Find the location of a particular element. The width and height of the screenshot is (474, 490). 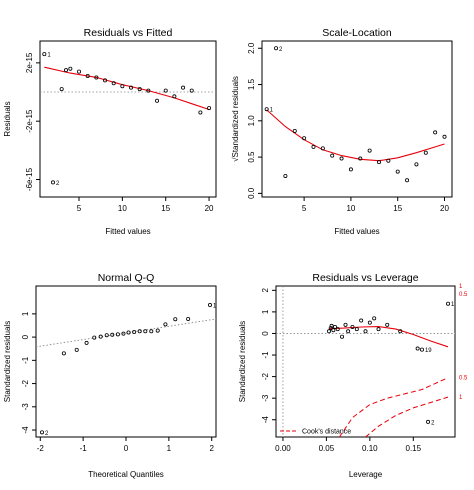

x-axis-label: Theoretical Quantiles is located at coordinates (126, 474).